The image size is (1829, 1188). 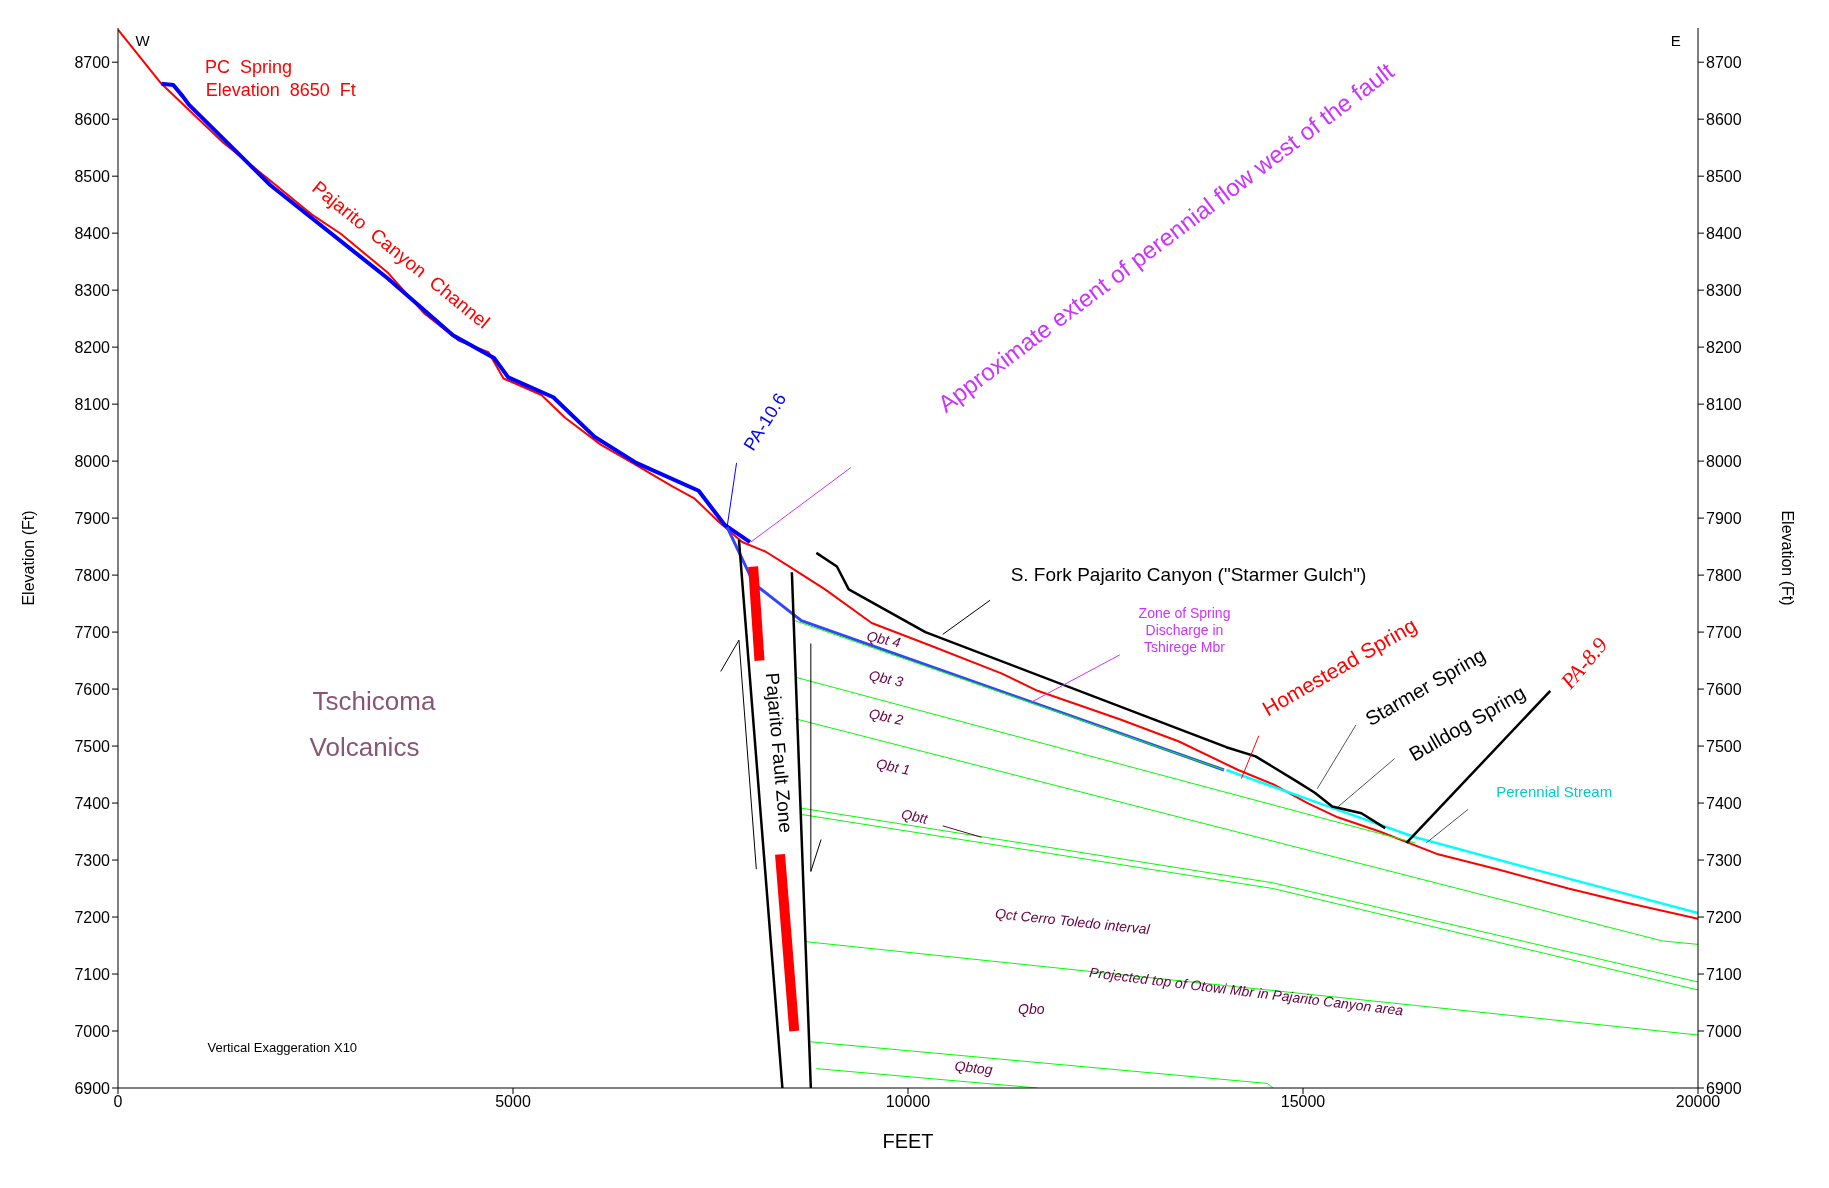 I want to click on y2-tick-label: 7900, so click(x=1724, y=518).